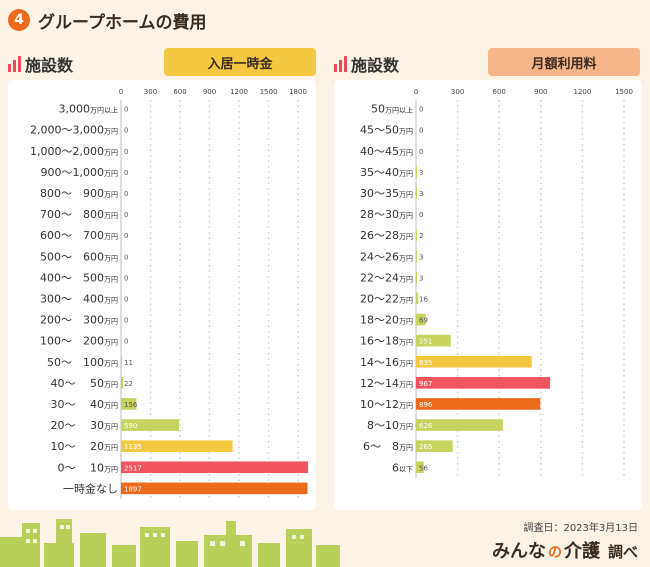 Image resolution: width=650 pixels, height=567 pixels. What do you see at coordinates (423, 468) in the screenshot?
I see `data-label: 56` at bounding box center [423, 468].